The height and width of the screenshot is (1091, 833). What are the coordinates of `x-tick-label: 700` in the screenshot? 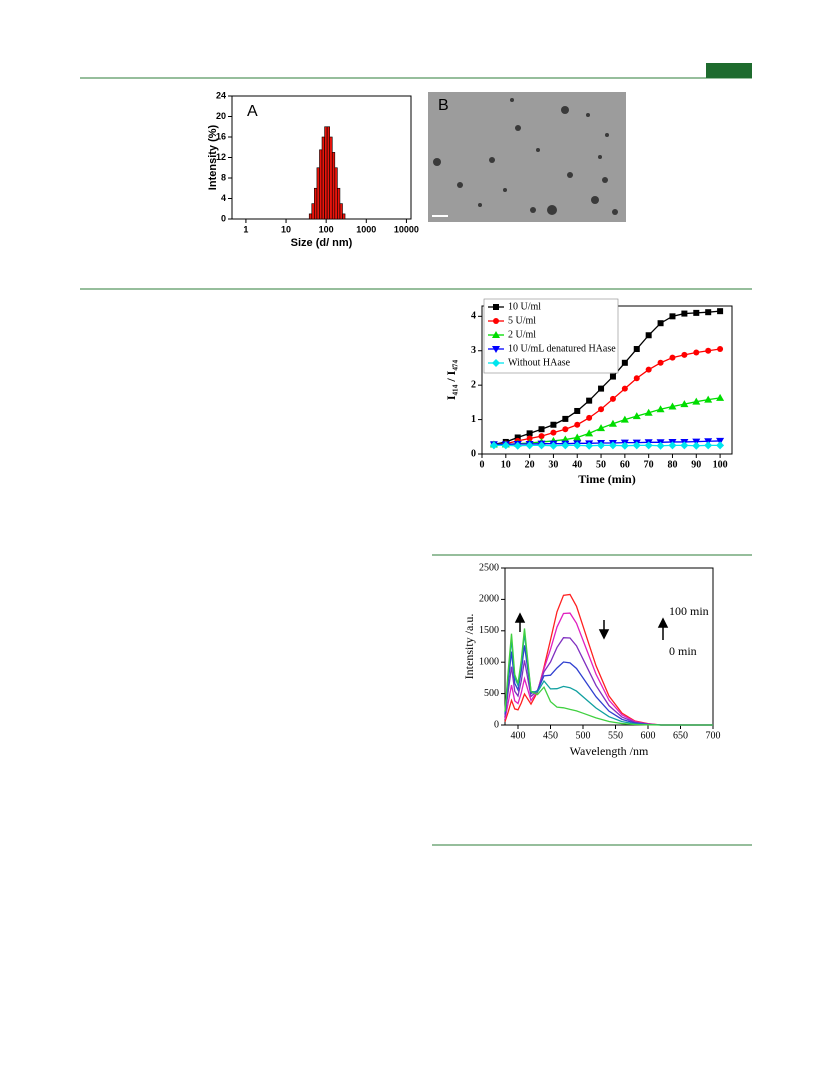 It's located at (713, 735).